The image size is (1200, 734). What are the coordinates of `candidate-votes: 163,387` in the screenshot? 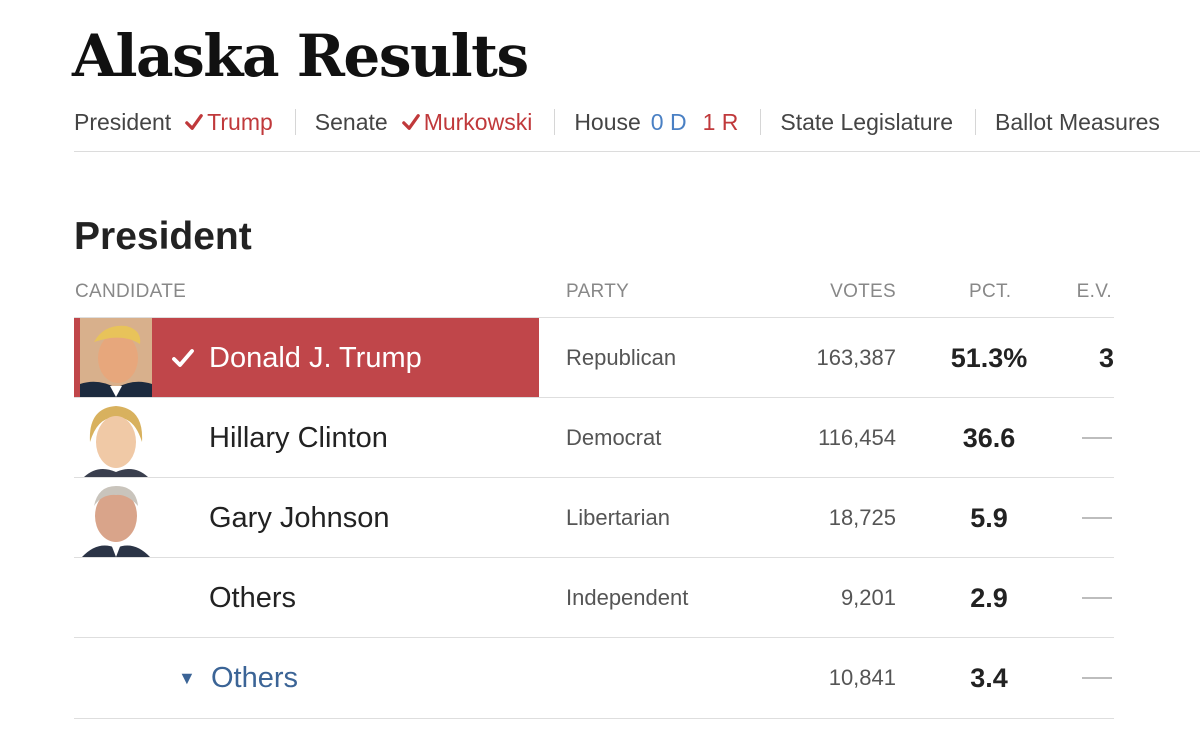 It's located at (856, 357).